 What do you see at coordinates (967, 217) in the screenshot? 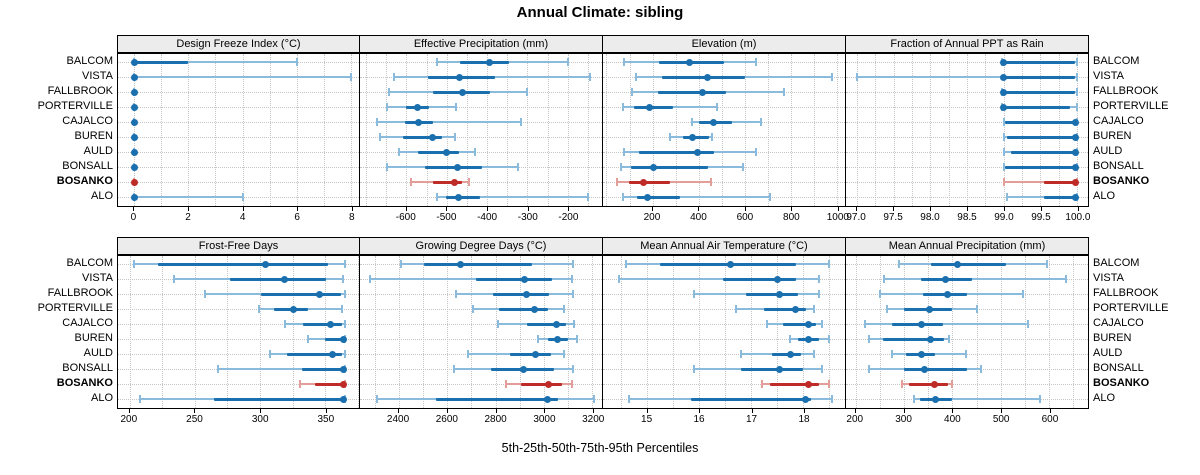
I see `tick-label: 98.5` at bounding box center [967, 217].